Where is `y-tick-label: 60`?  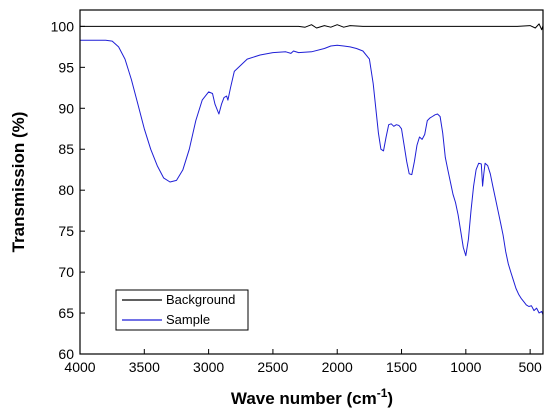
y-tick-label: 60 is located at coordinates (66, 354).